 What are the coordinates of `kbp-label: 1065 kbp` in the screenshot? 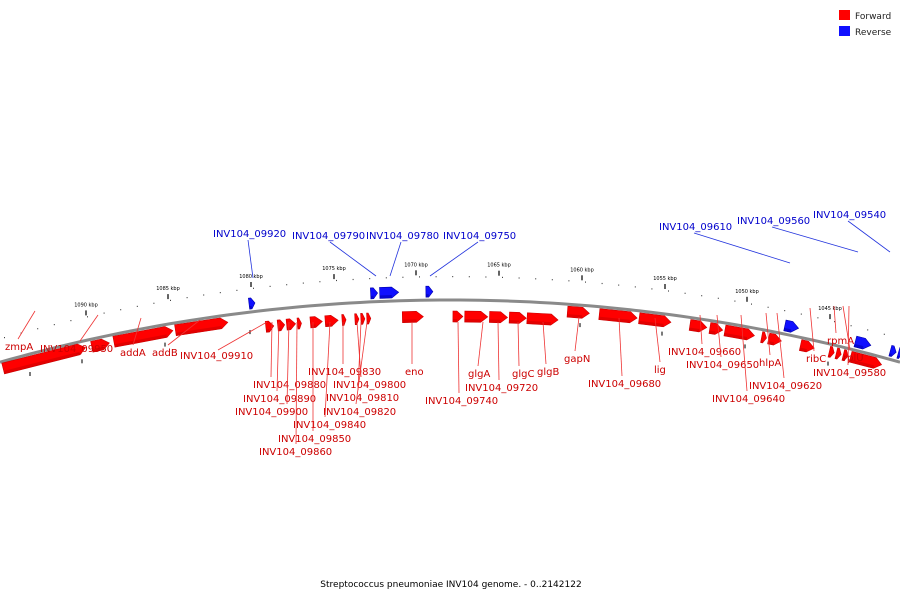 It's located at (499, 266).